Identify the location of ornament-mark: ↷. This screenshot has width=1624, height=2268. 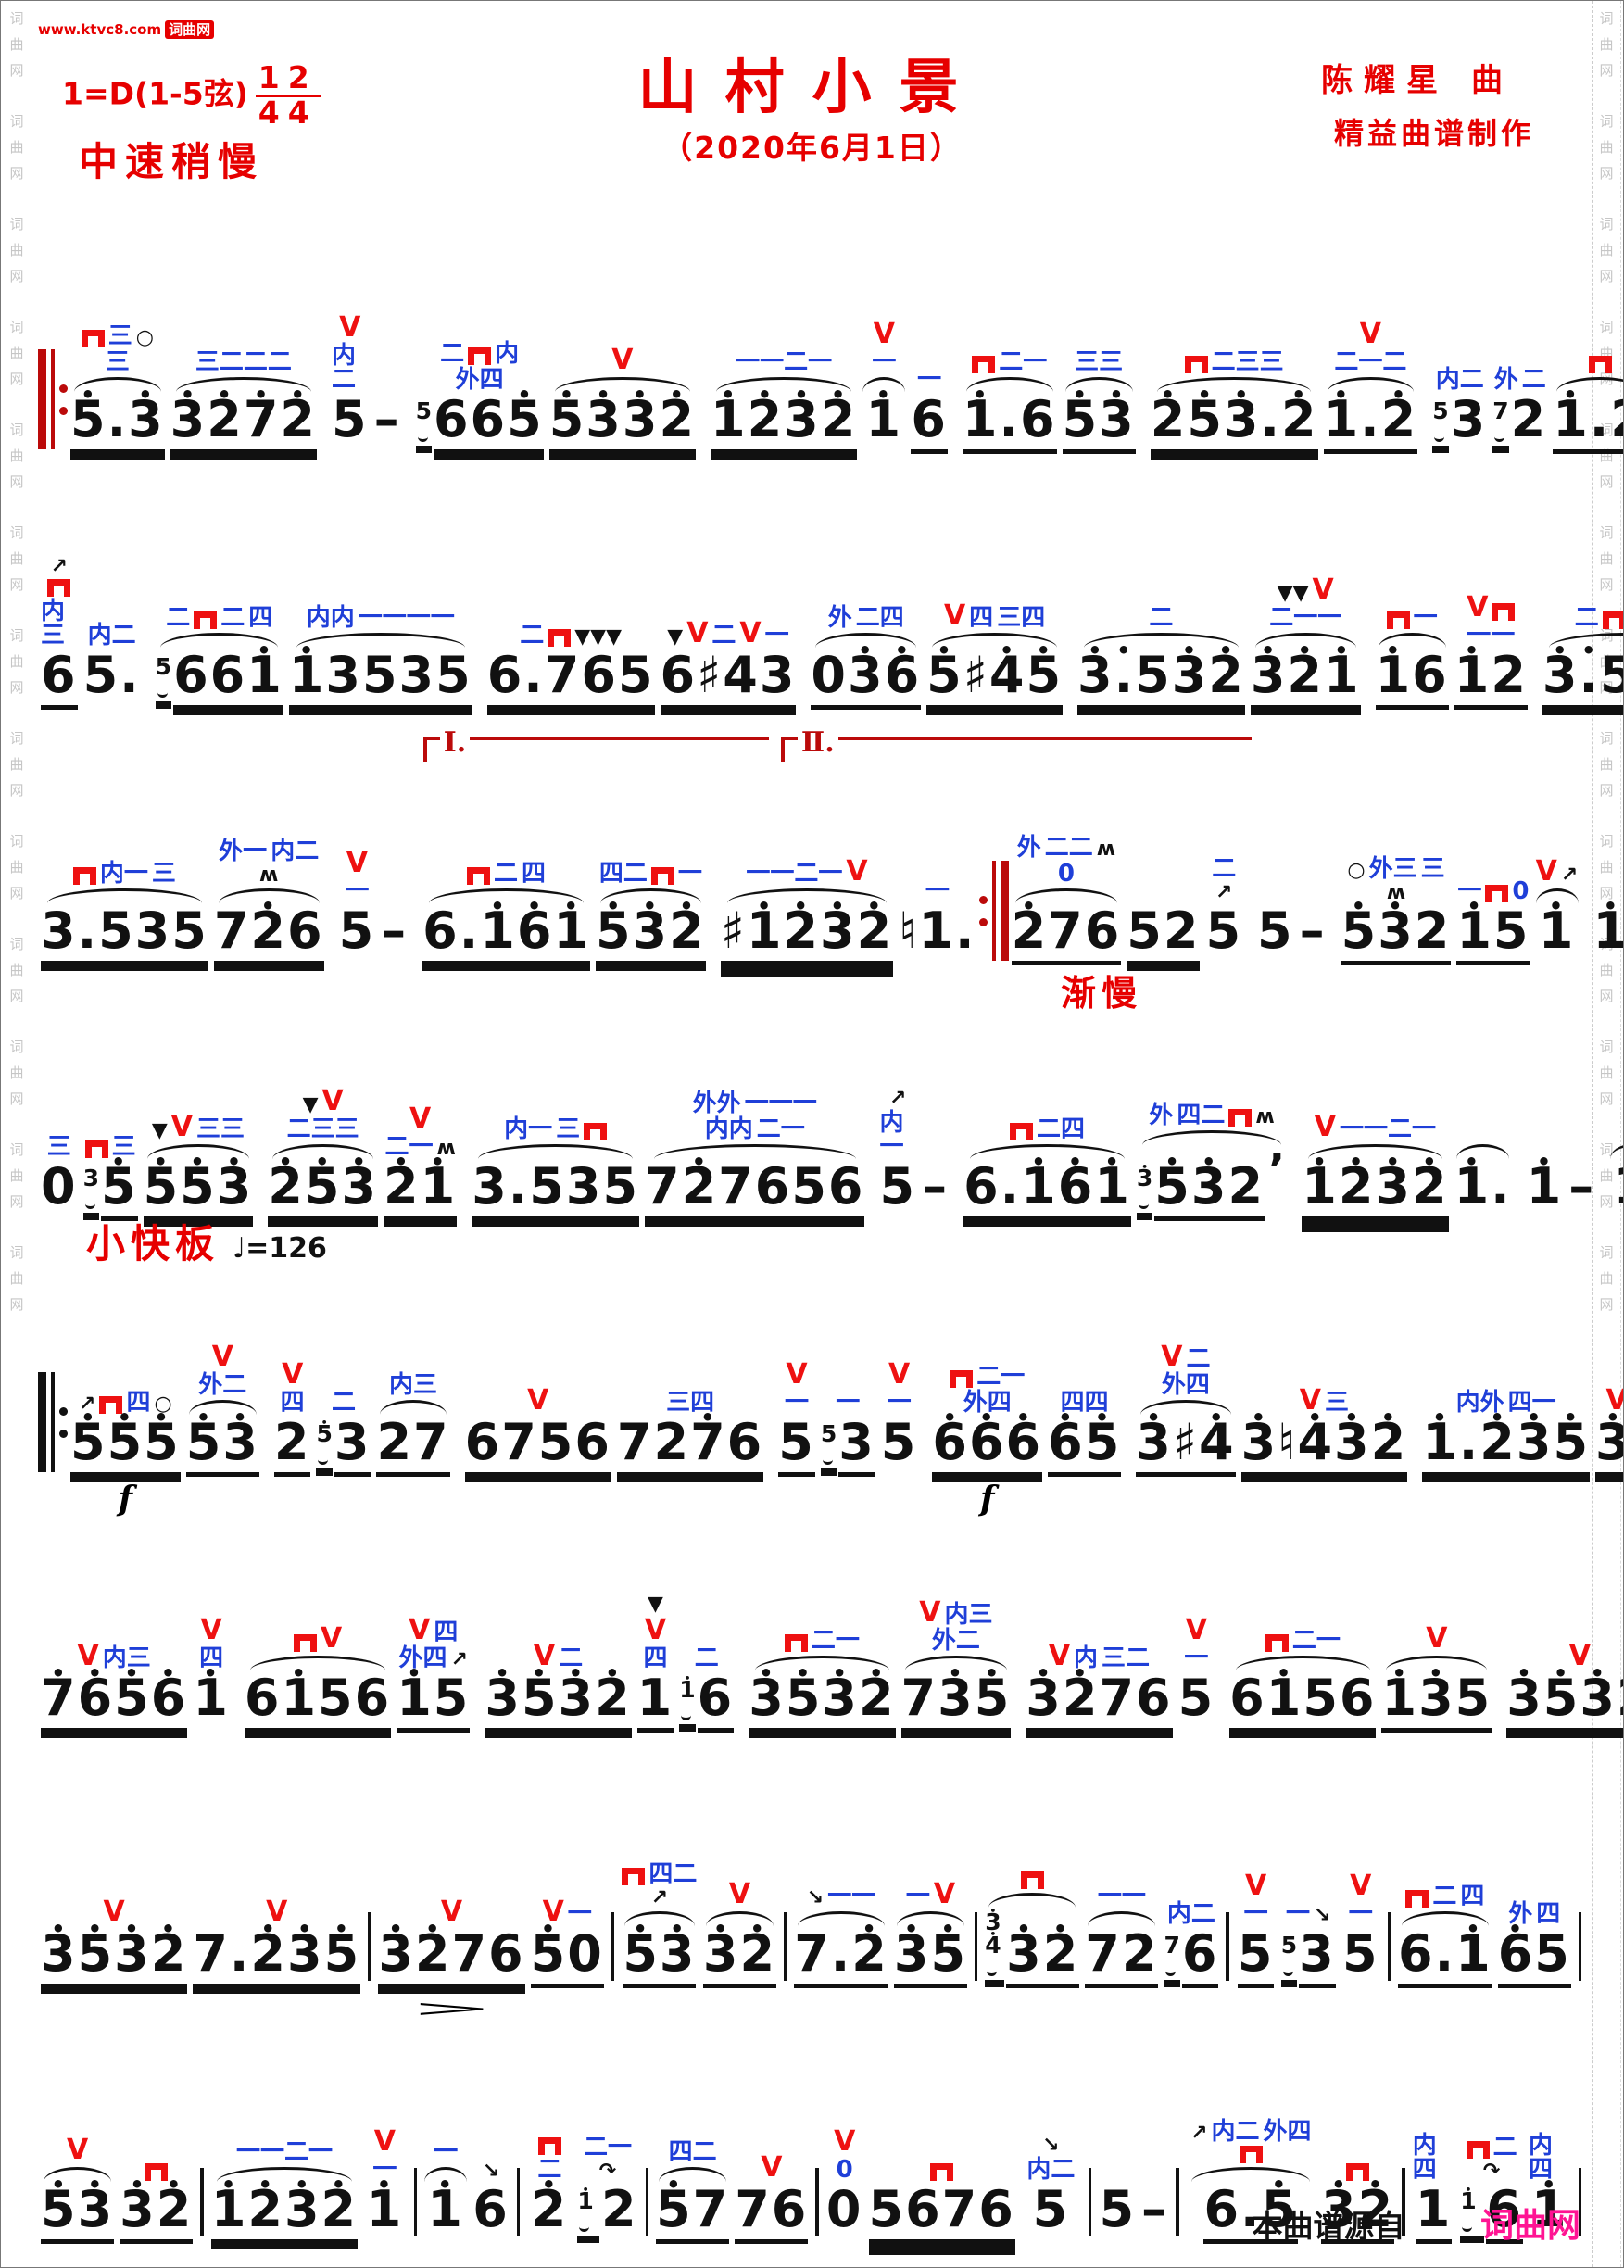
(1491, 2171).